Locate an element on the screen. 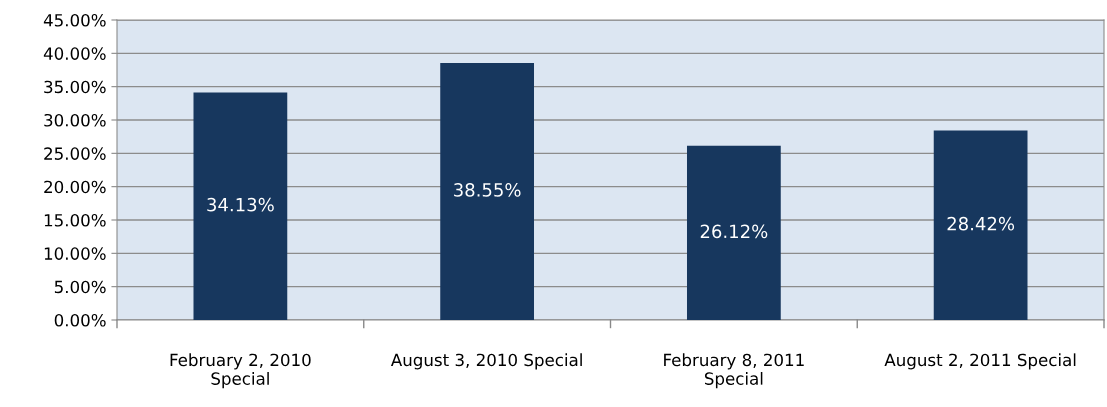 The width and height of the screenshot is (1107, 407). y-tick-label: 45.00% is located at coordinates (74, 20).